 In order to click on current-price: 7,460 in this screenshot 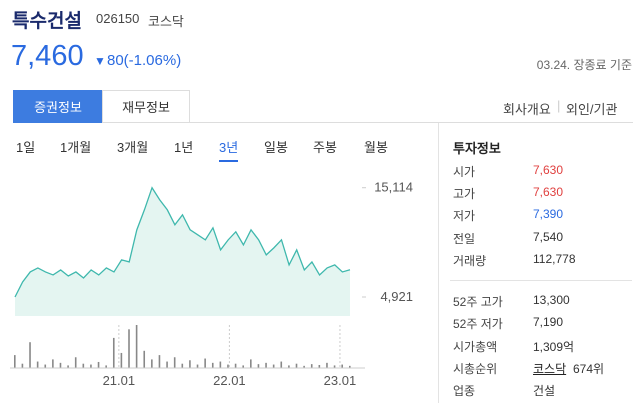, I will do `click(47, 56)`.